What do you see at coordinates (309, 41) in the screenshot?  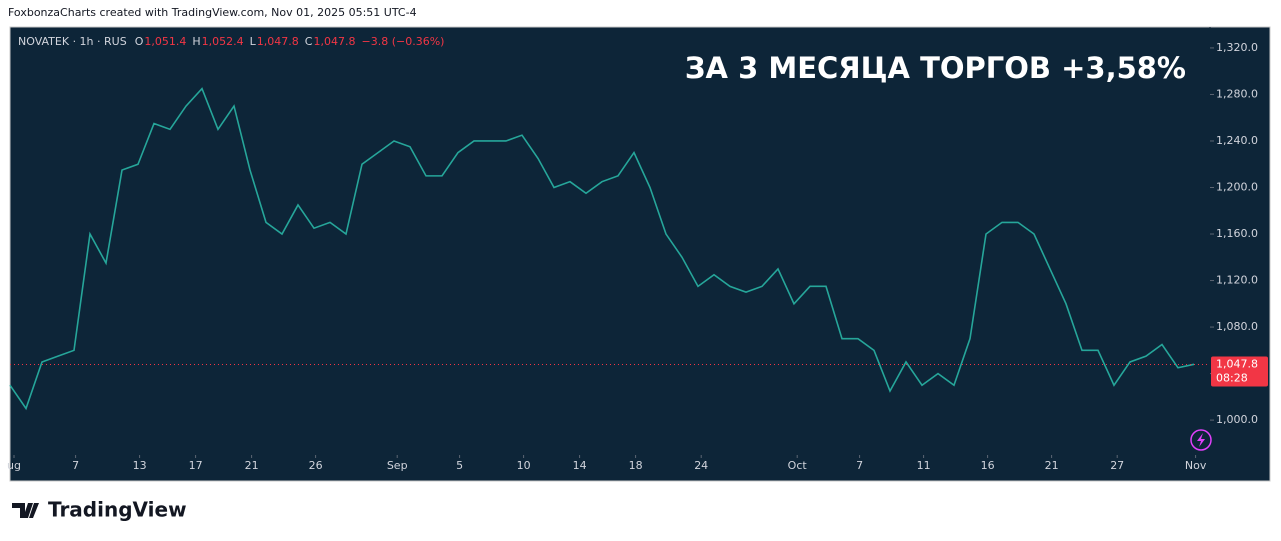 I see `legend-key: C` at bounding box center [309, 41].